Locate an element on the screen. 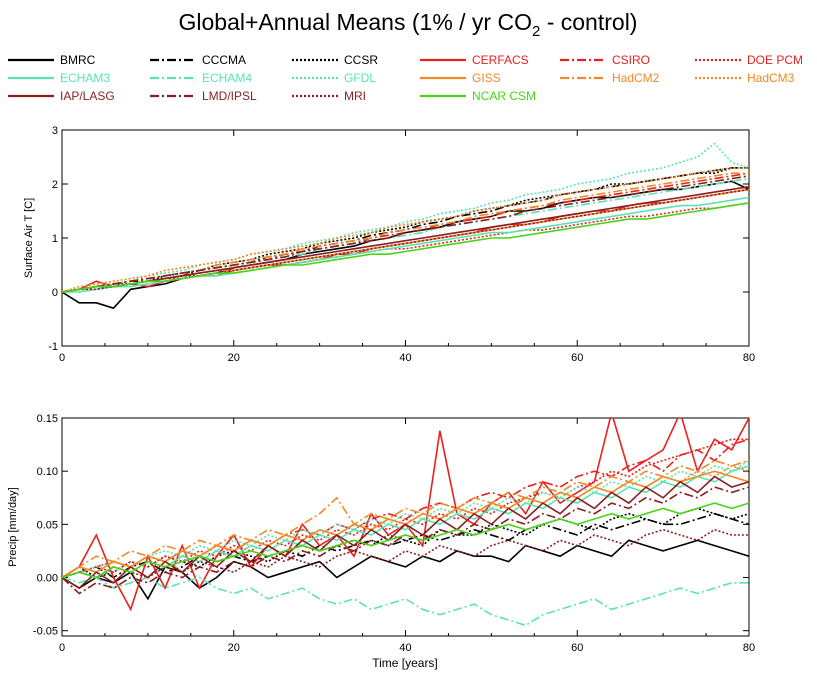 The image size is (817, 673). series-line-lmd-ipsl is located at coordinates (405, 234).